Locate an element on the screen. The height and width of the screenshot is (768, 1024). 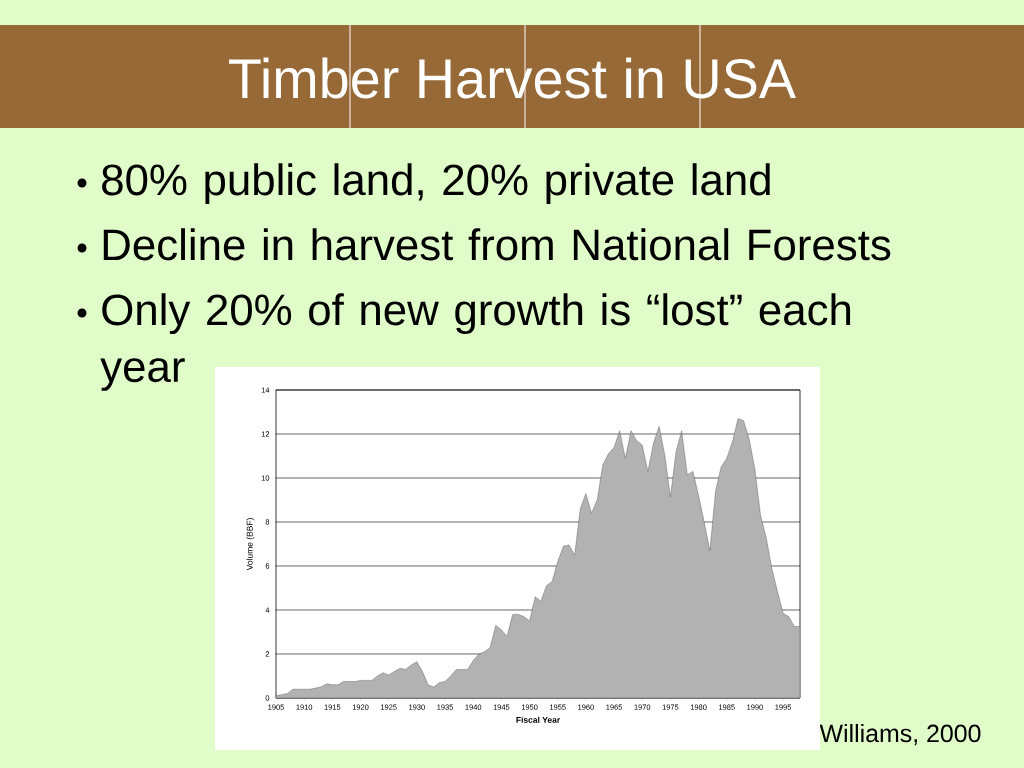
y-axis-title: Volume (BBF) is located at coordinates (250, 544).